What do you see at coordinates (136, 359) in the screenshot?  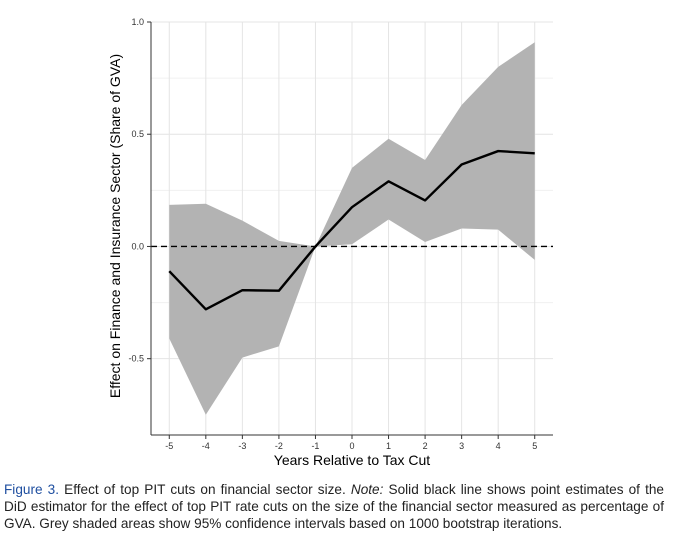 I see `y-tick-label: -0.5` at bounding box center [136, 359].